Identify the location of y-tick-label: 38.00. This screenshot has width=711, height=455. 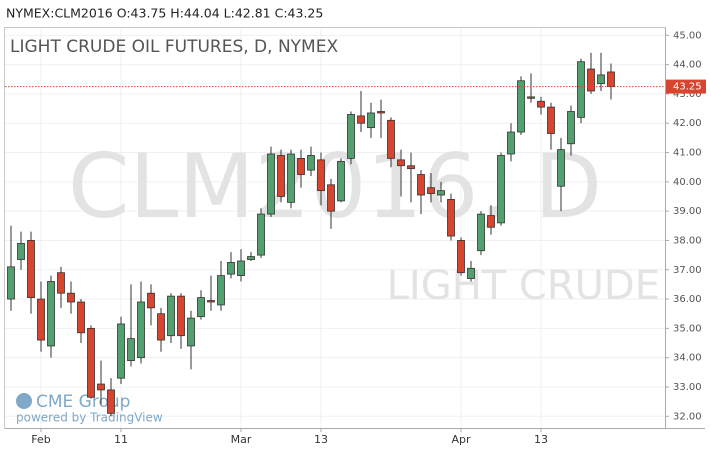
(687, 240).